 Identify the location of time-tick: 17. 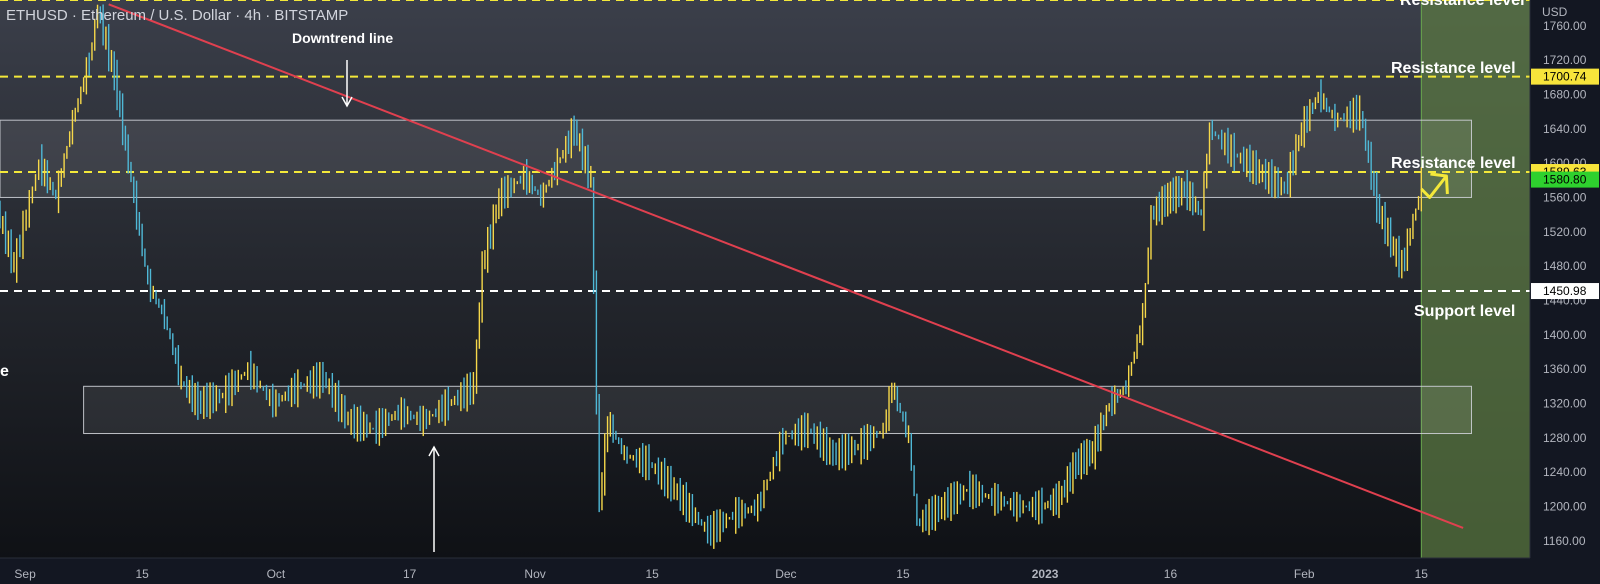
(410, 574).